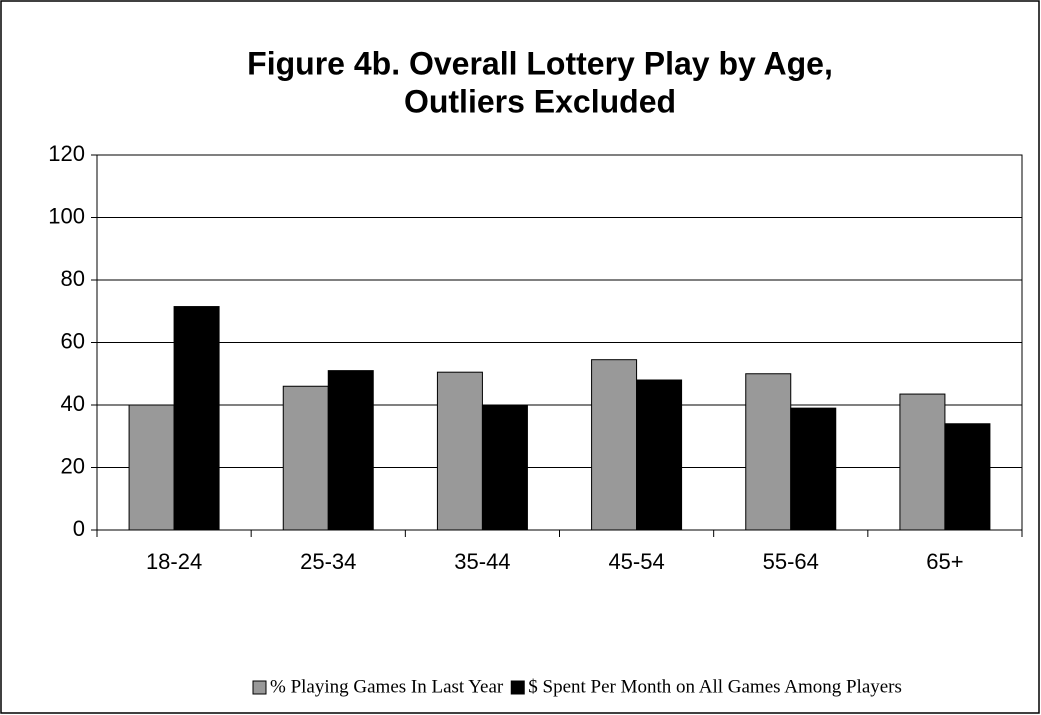 This screenshot has width=1041, height=715. I want to click on x-tick-label: 18-24, so click(174, 561).